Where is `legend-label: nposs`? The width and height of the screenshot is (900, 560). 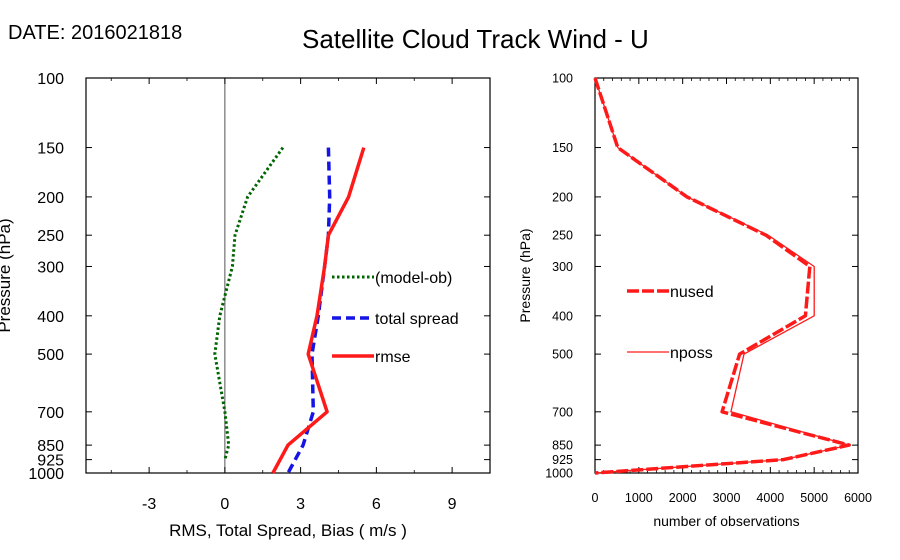
legend-label: nposs is located at coordinates (691, 353).